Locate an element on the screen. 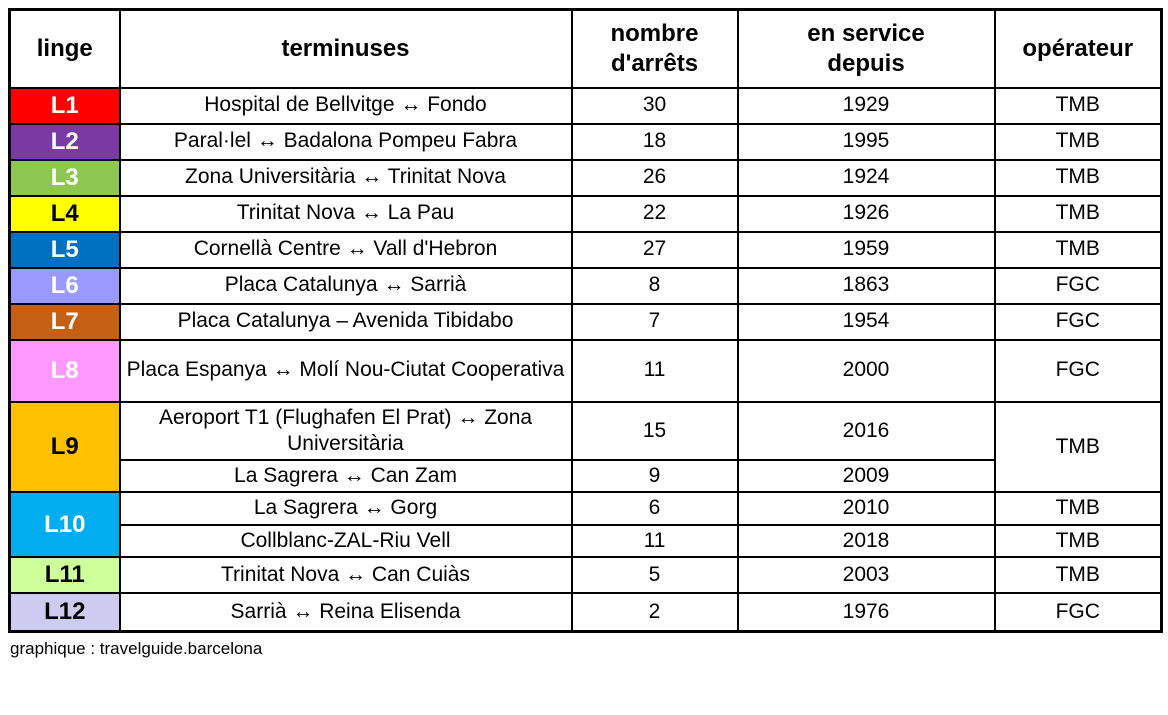  since-cell: 2003 is located at coordinates (866, 574).